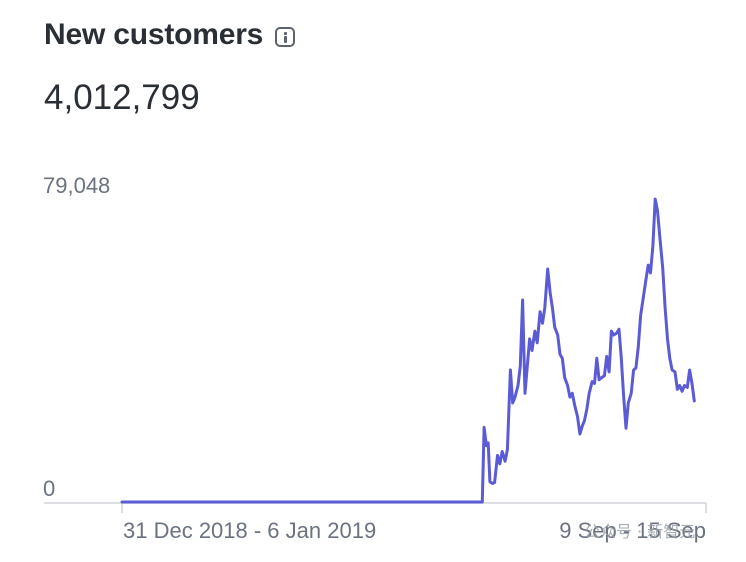 The height and width of the screenshot is (562, 746). I want to click on chart-header: New customers, so click(170, 35).